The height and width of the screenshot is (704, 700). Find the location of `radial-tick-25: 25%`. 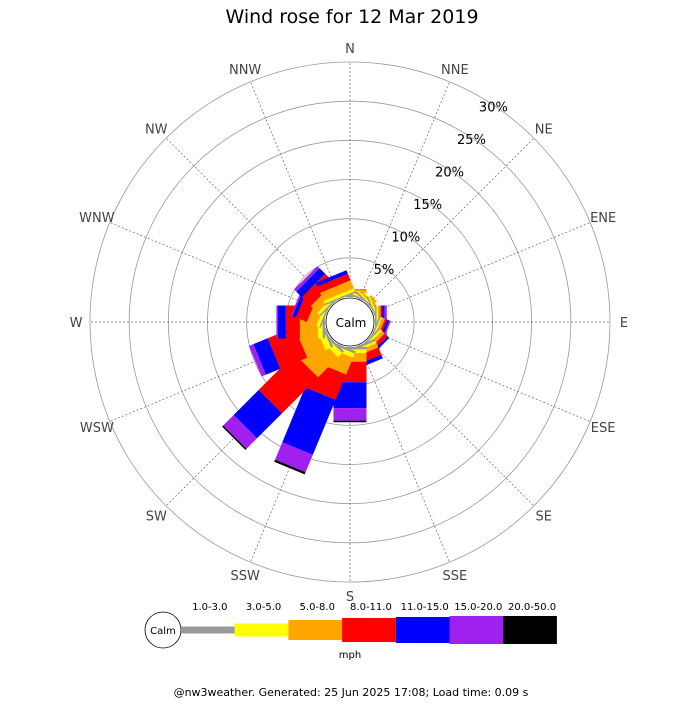

radial-tick-25: 25% is located at coordinates (471, 140).